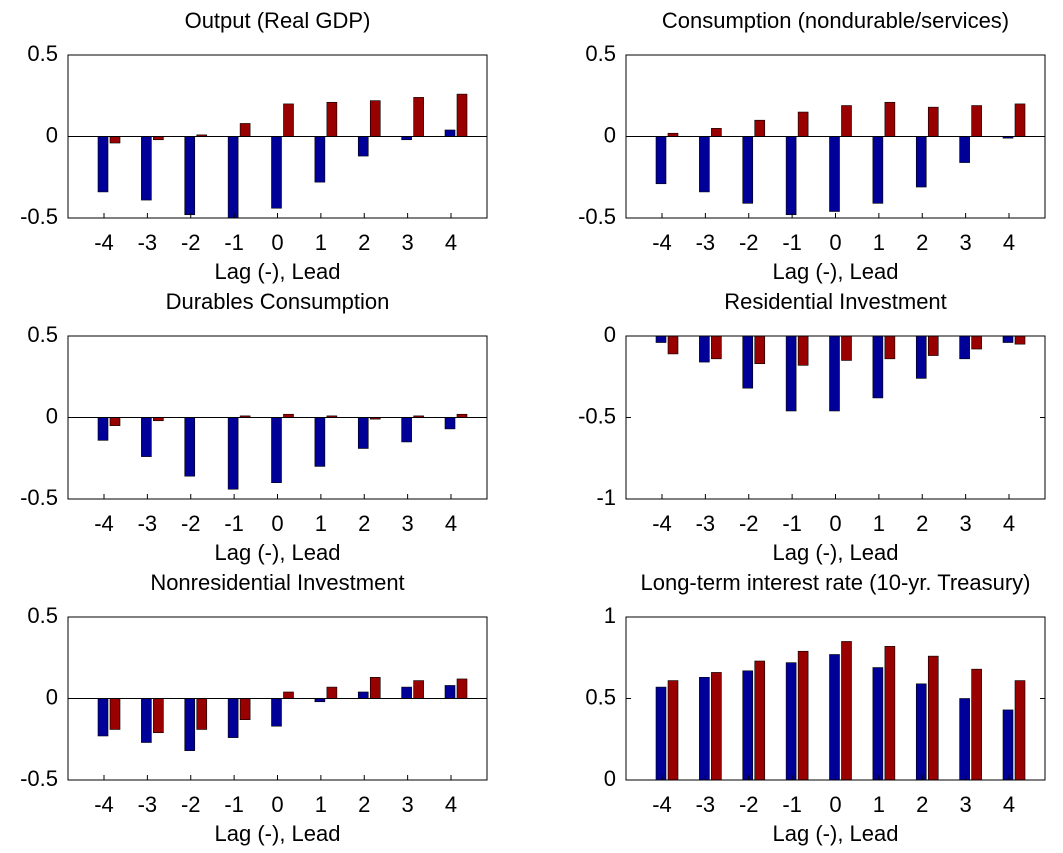 This screenshot has width=1063, height=853. What do you see at coordinates (835, 301) in the screenshot?
I see `chart-title: Residential Investment` at bounding box center [835, 301].